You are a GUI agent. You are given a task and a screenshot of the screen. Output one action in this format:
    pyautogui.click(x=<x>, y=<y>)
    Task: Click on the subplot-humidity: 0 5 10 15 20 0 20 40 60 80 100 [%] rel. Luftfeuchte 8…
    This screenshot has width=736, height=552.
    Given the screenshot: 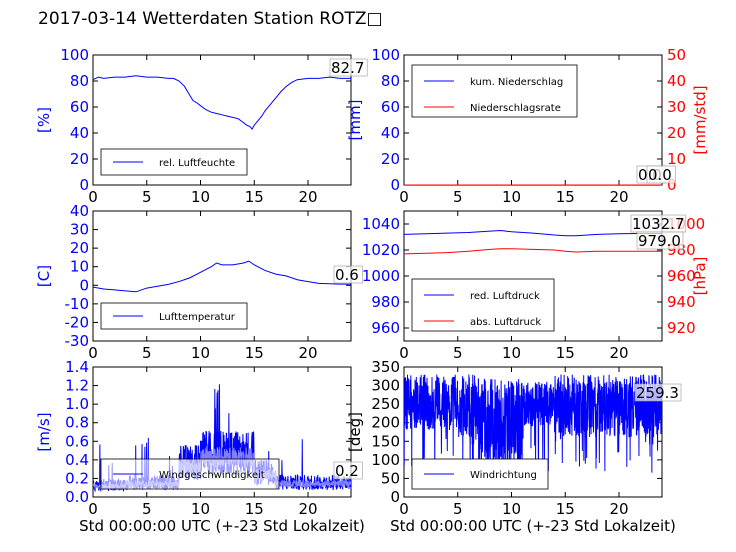 What is the action you would take?
    pyautogui.click(x=201, y=126)
    